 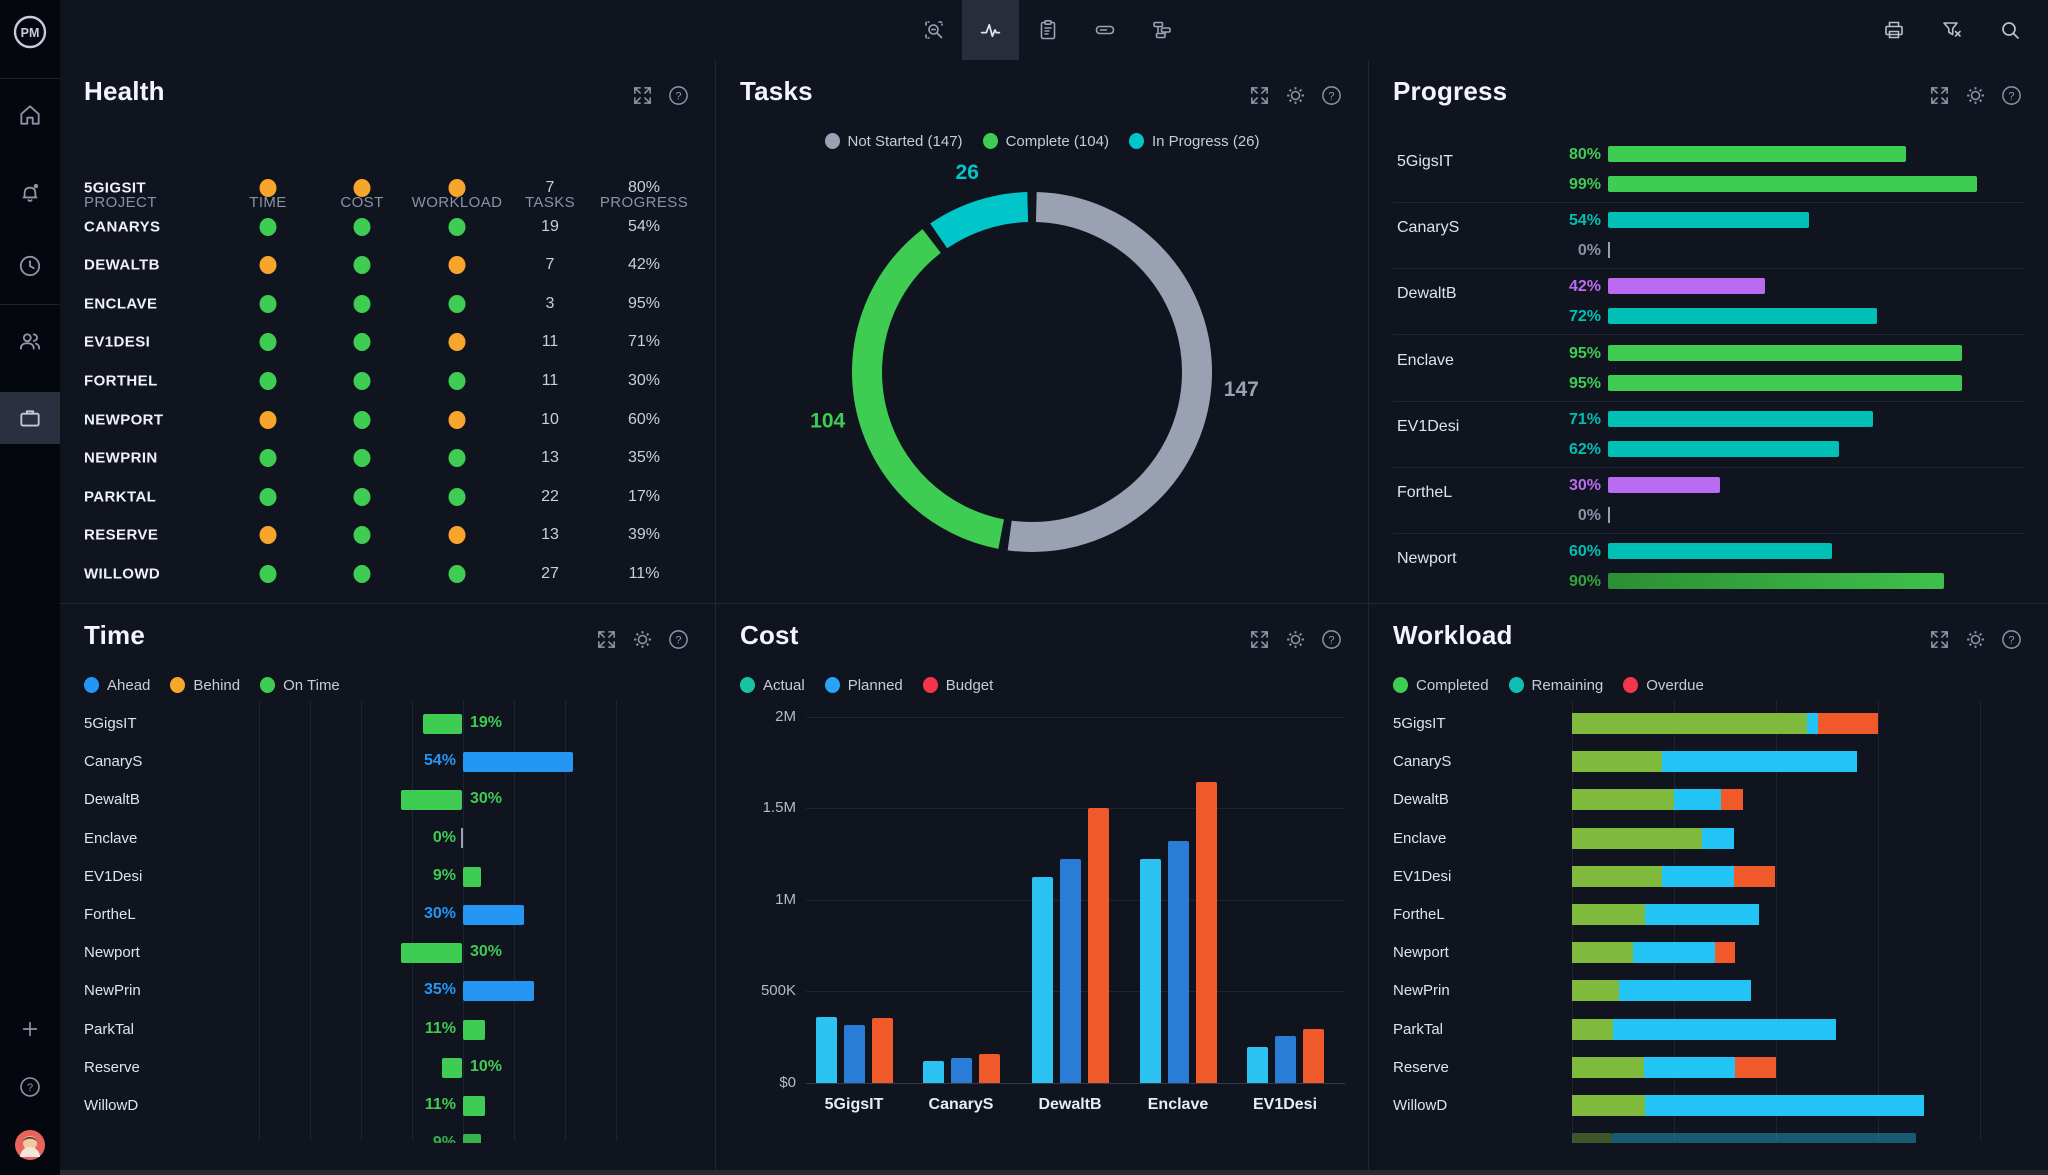 What do you see at coordinates (1194, 141) in the screenshot?
I see `legend-item: In Progress (26)` at bounding box center [1194, 141].